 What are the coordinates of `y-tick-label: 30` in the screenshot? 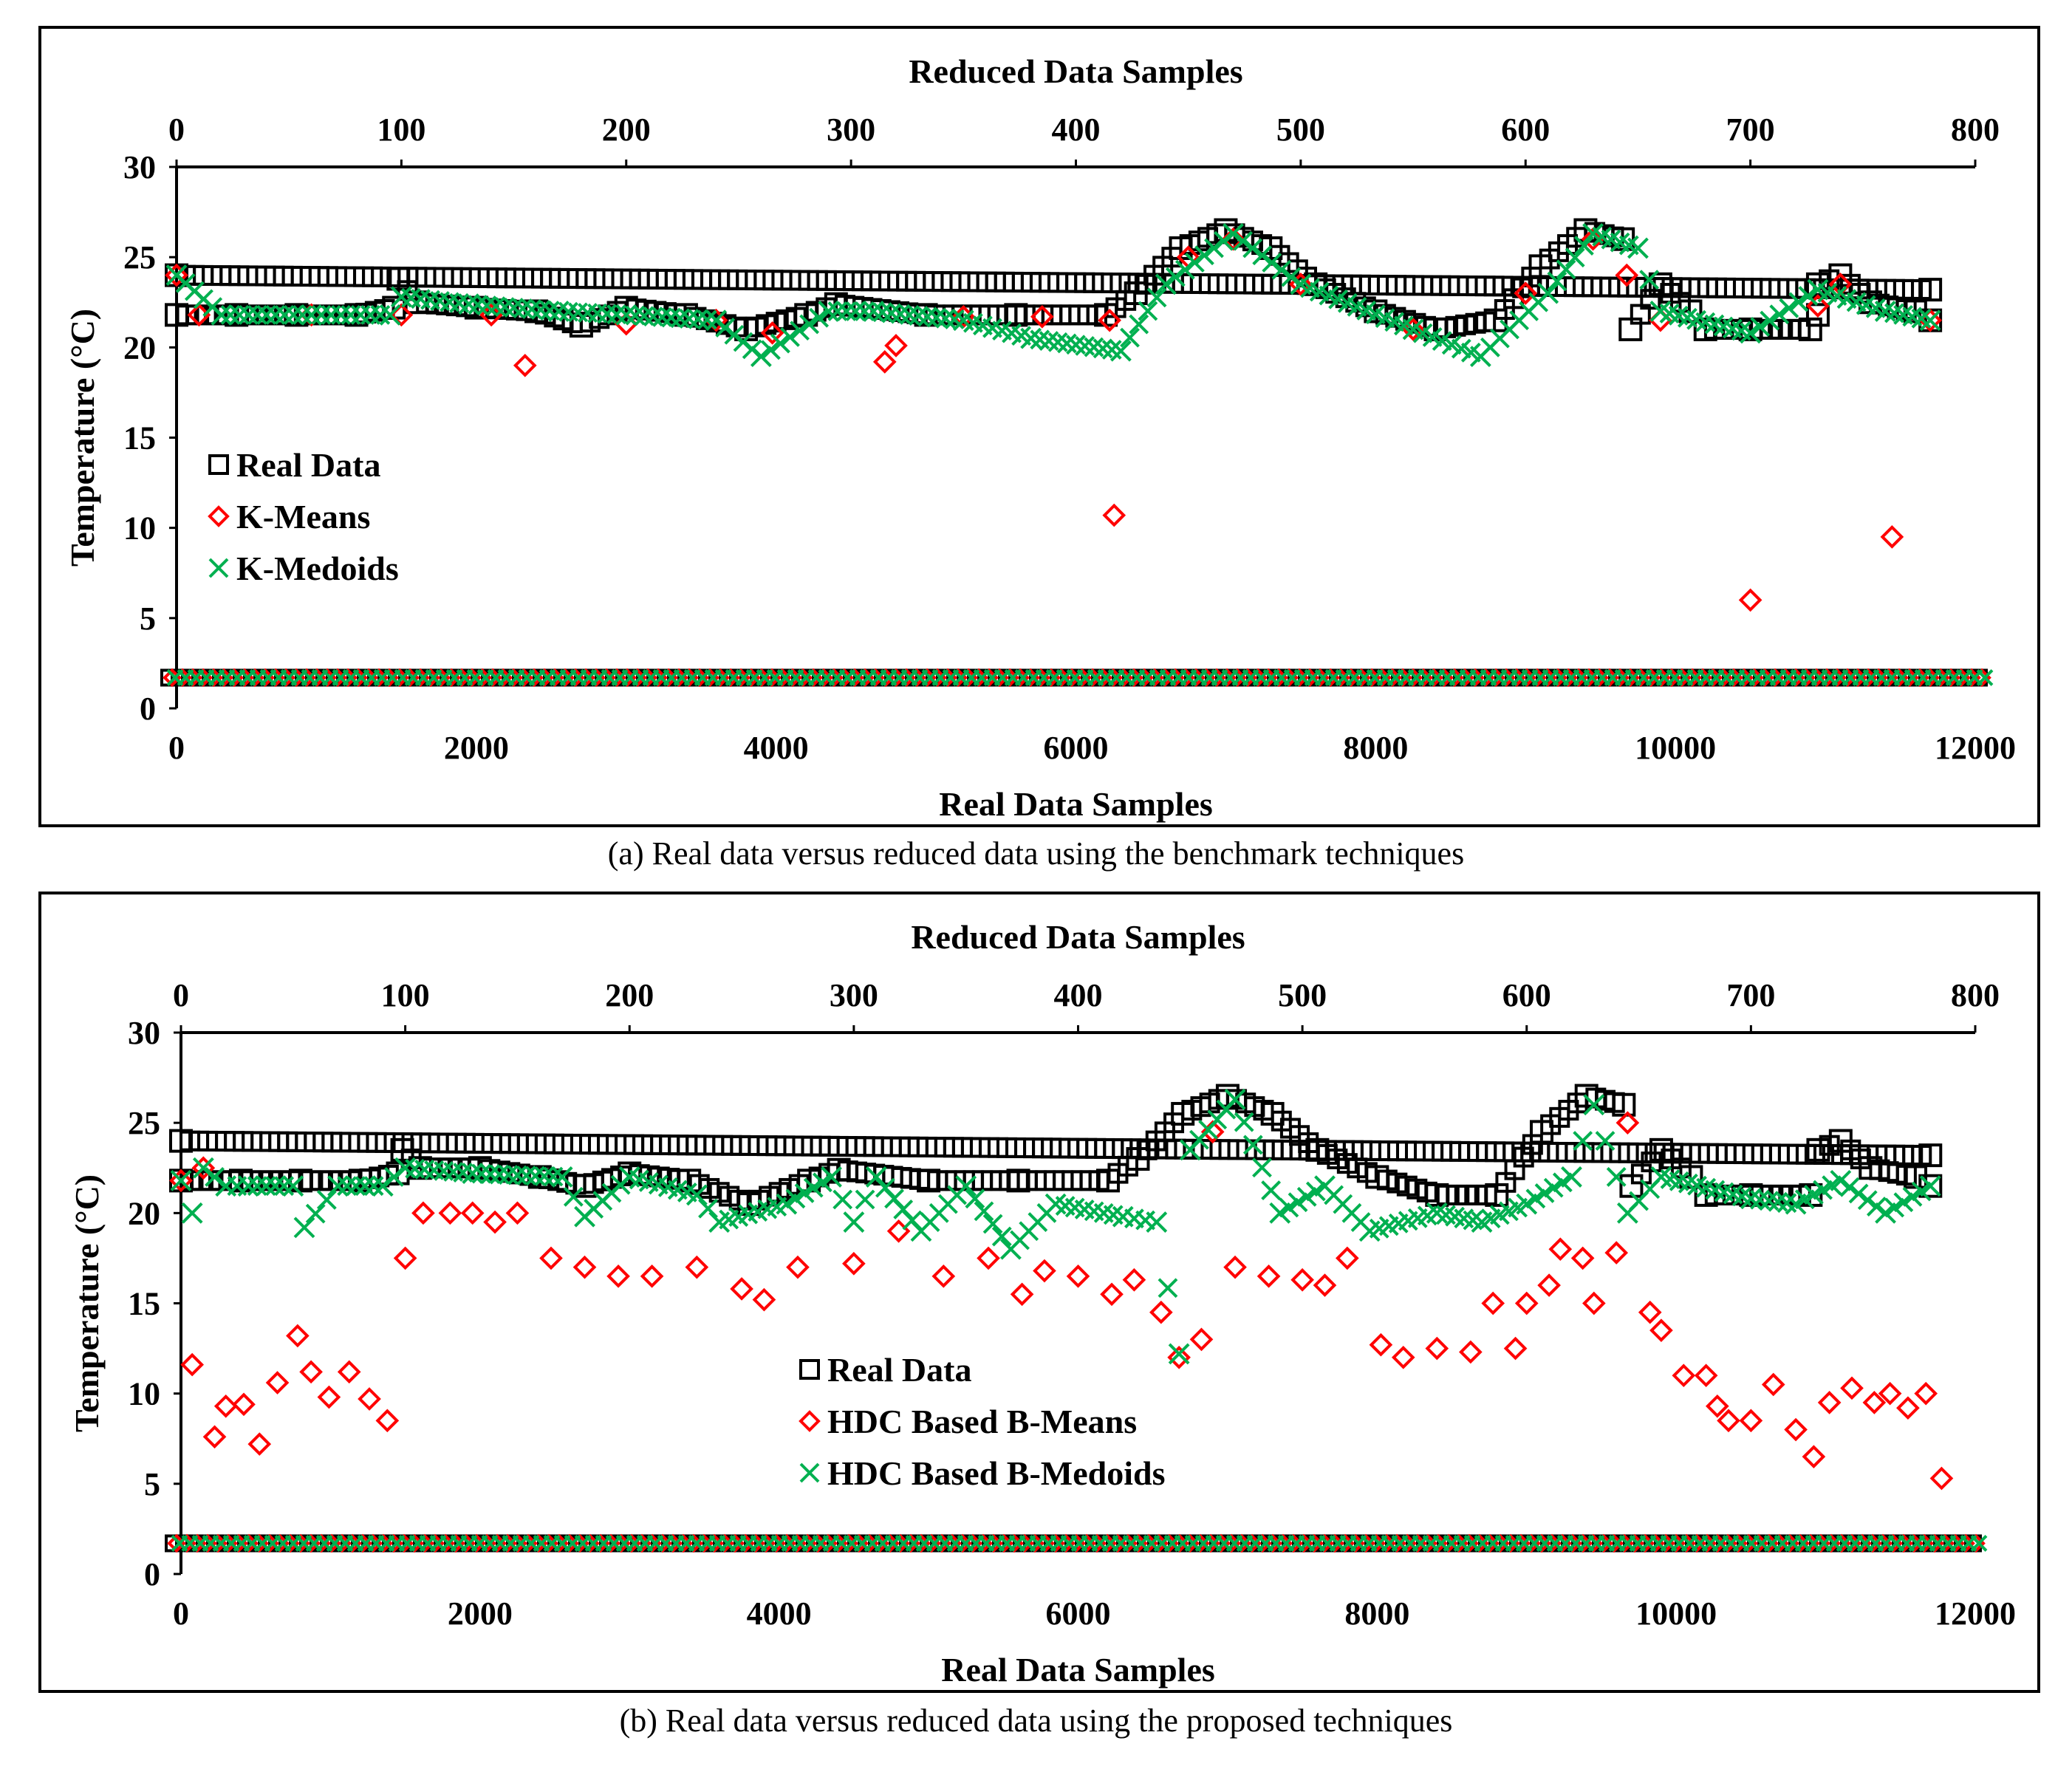 It's located at (139, 167).